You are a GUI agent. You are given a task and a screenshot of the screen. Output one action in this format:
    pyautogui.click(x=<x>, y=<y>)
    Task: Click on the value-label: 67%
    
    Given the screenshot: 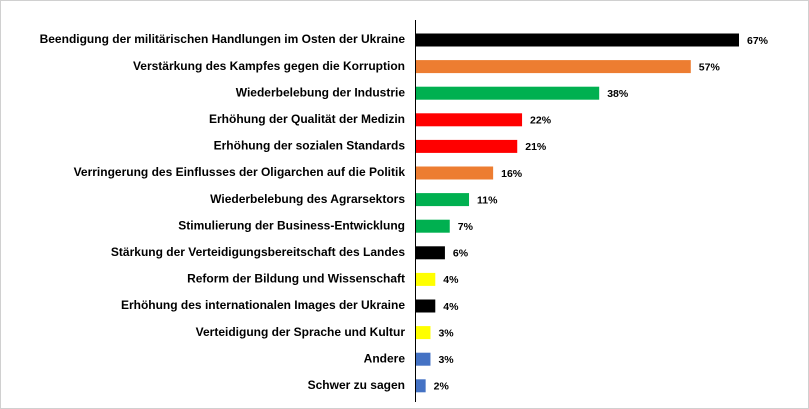 What is the action you would take?
    pyautogui.click(x=758, y=41)
    